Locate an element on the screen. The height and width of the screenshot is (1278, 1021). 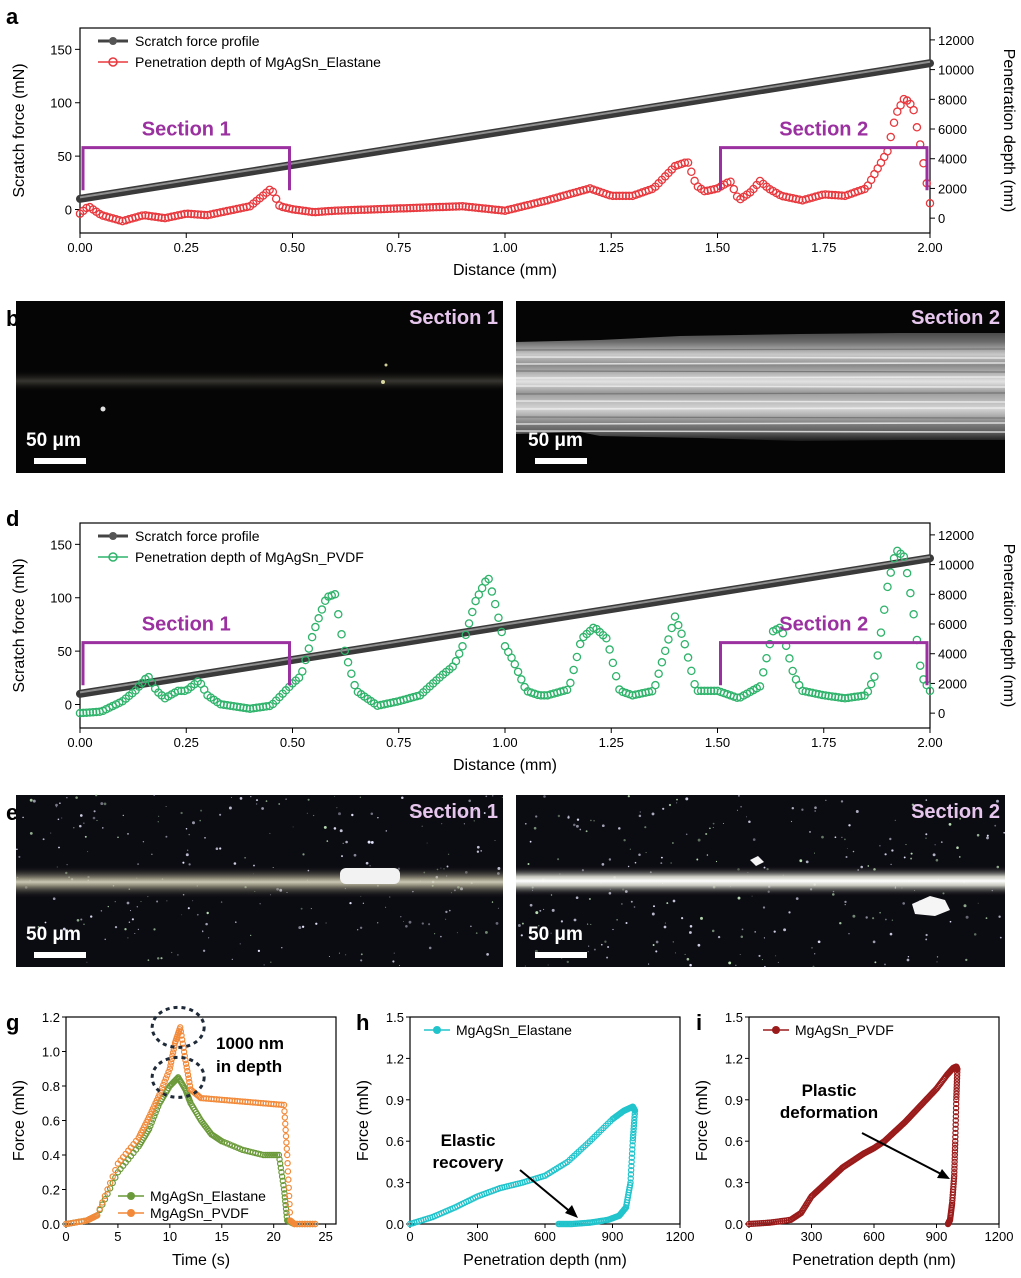
y-tick-label: 100 is located at coordinates (61, 598).